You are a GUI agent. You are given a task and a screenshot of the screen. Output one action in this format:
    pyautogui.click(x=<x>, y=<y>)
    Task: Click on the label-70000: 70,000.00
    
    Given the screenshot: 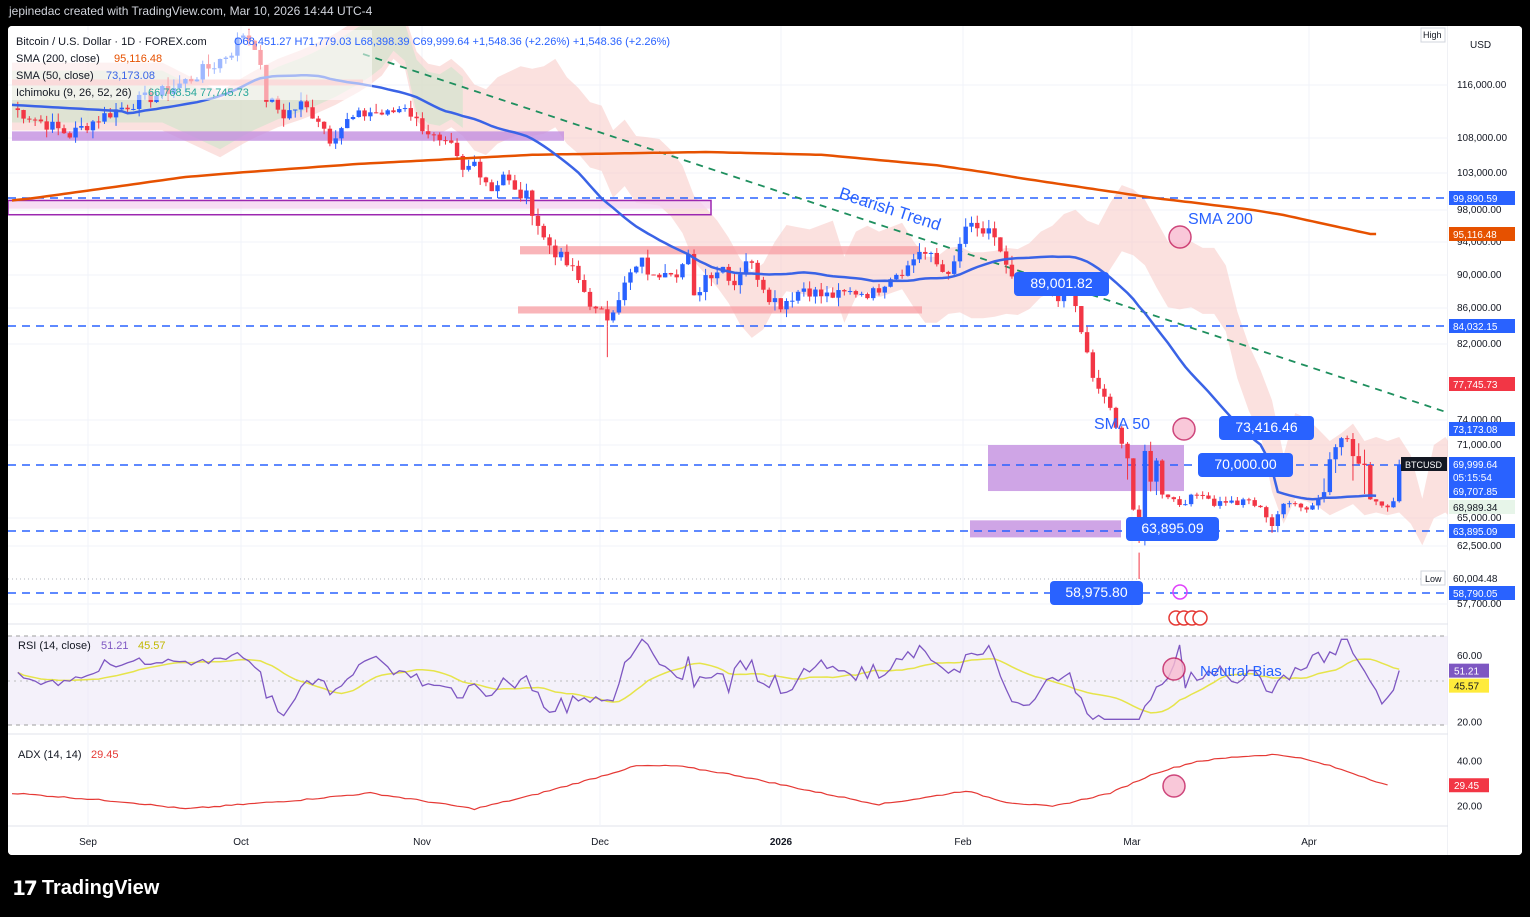 What is the action you would take?
    pyautogui.click(x=1245, y=465)
    